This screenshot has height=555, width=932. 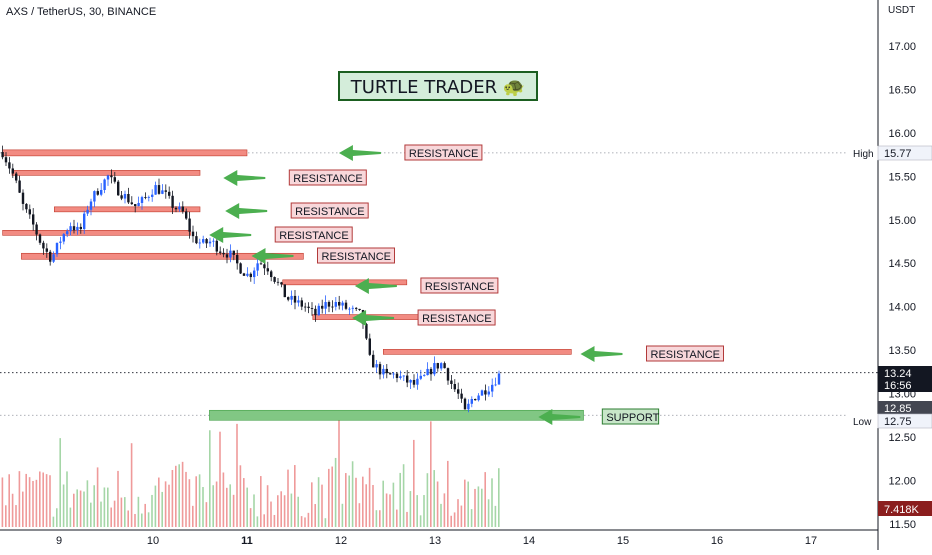 I want to click on volume-bars, so click(x=250, y=472).